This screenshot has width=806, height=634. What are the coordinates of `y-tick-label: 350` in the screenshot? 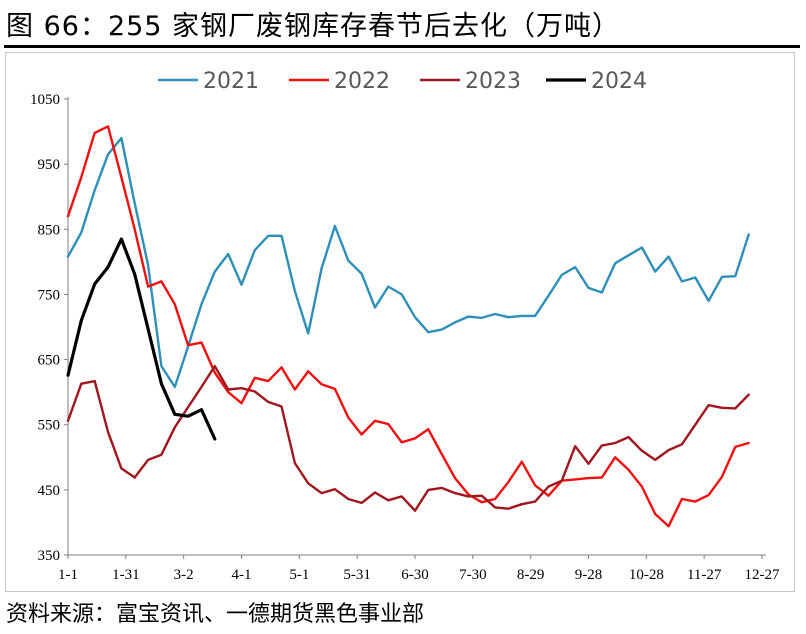 It's located at (49, 556).